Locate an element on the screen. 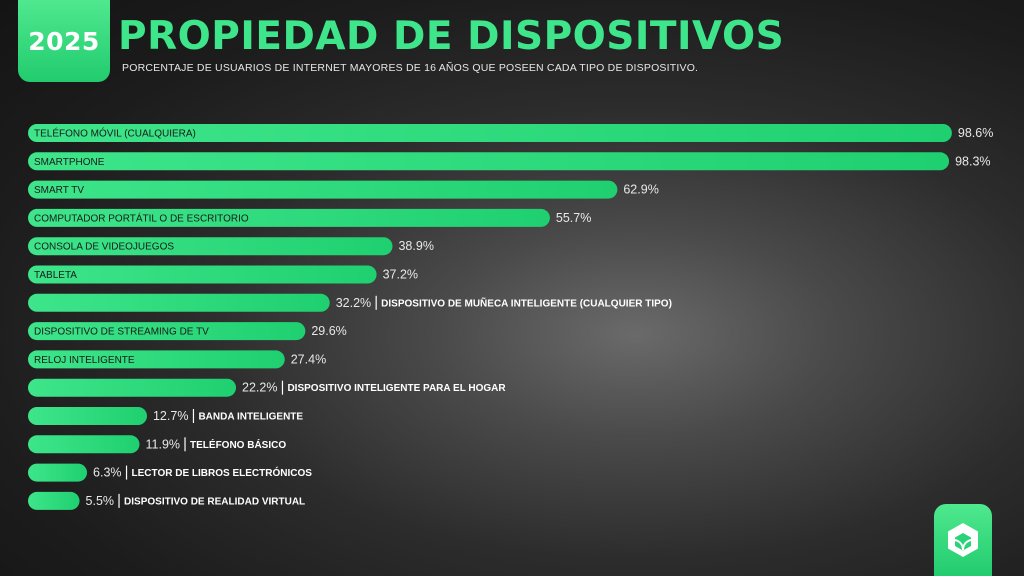 This screenshot has height=576, width=1024. category-label: CONSOLA DE VIDEOJUEGOS is located at coordinates (104, 247).